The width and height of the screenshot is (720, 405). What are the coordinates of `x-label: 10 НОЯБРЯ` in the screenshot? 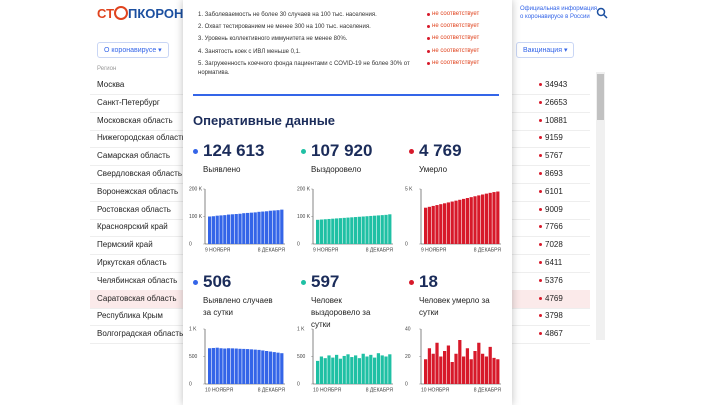 It's located at (435, 390).